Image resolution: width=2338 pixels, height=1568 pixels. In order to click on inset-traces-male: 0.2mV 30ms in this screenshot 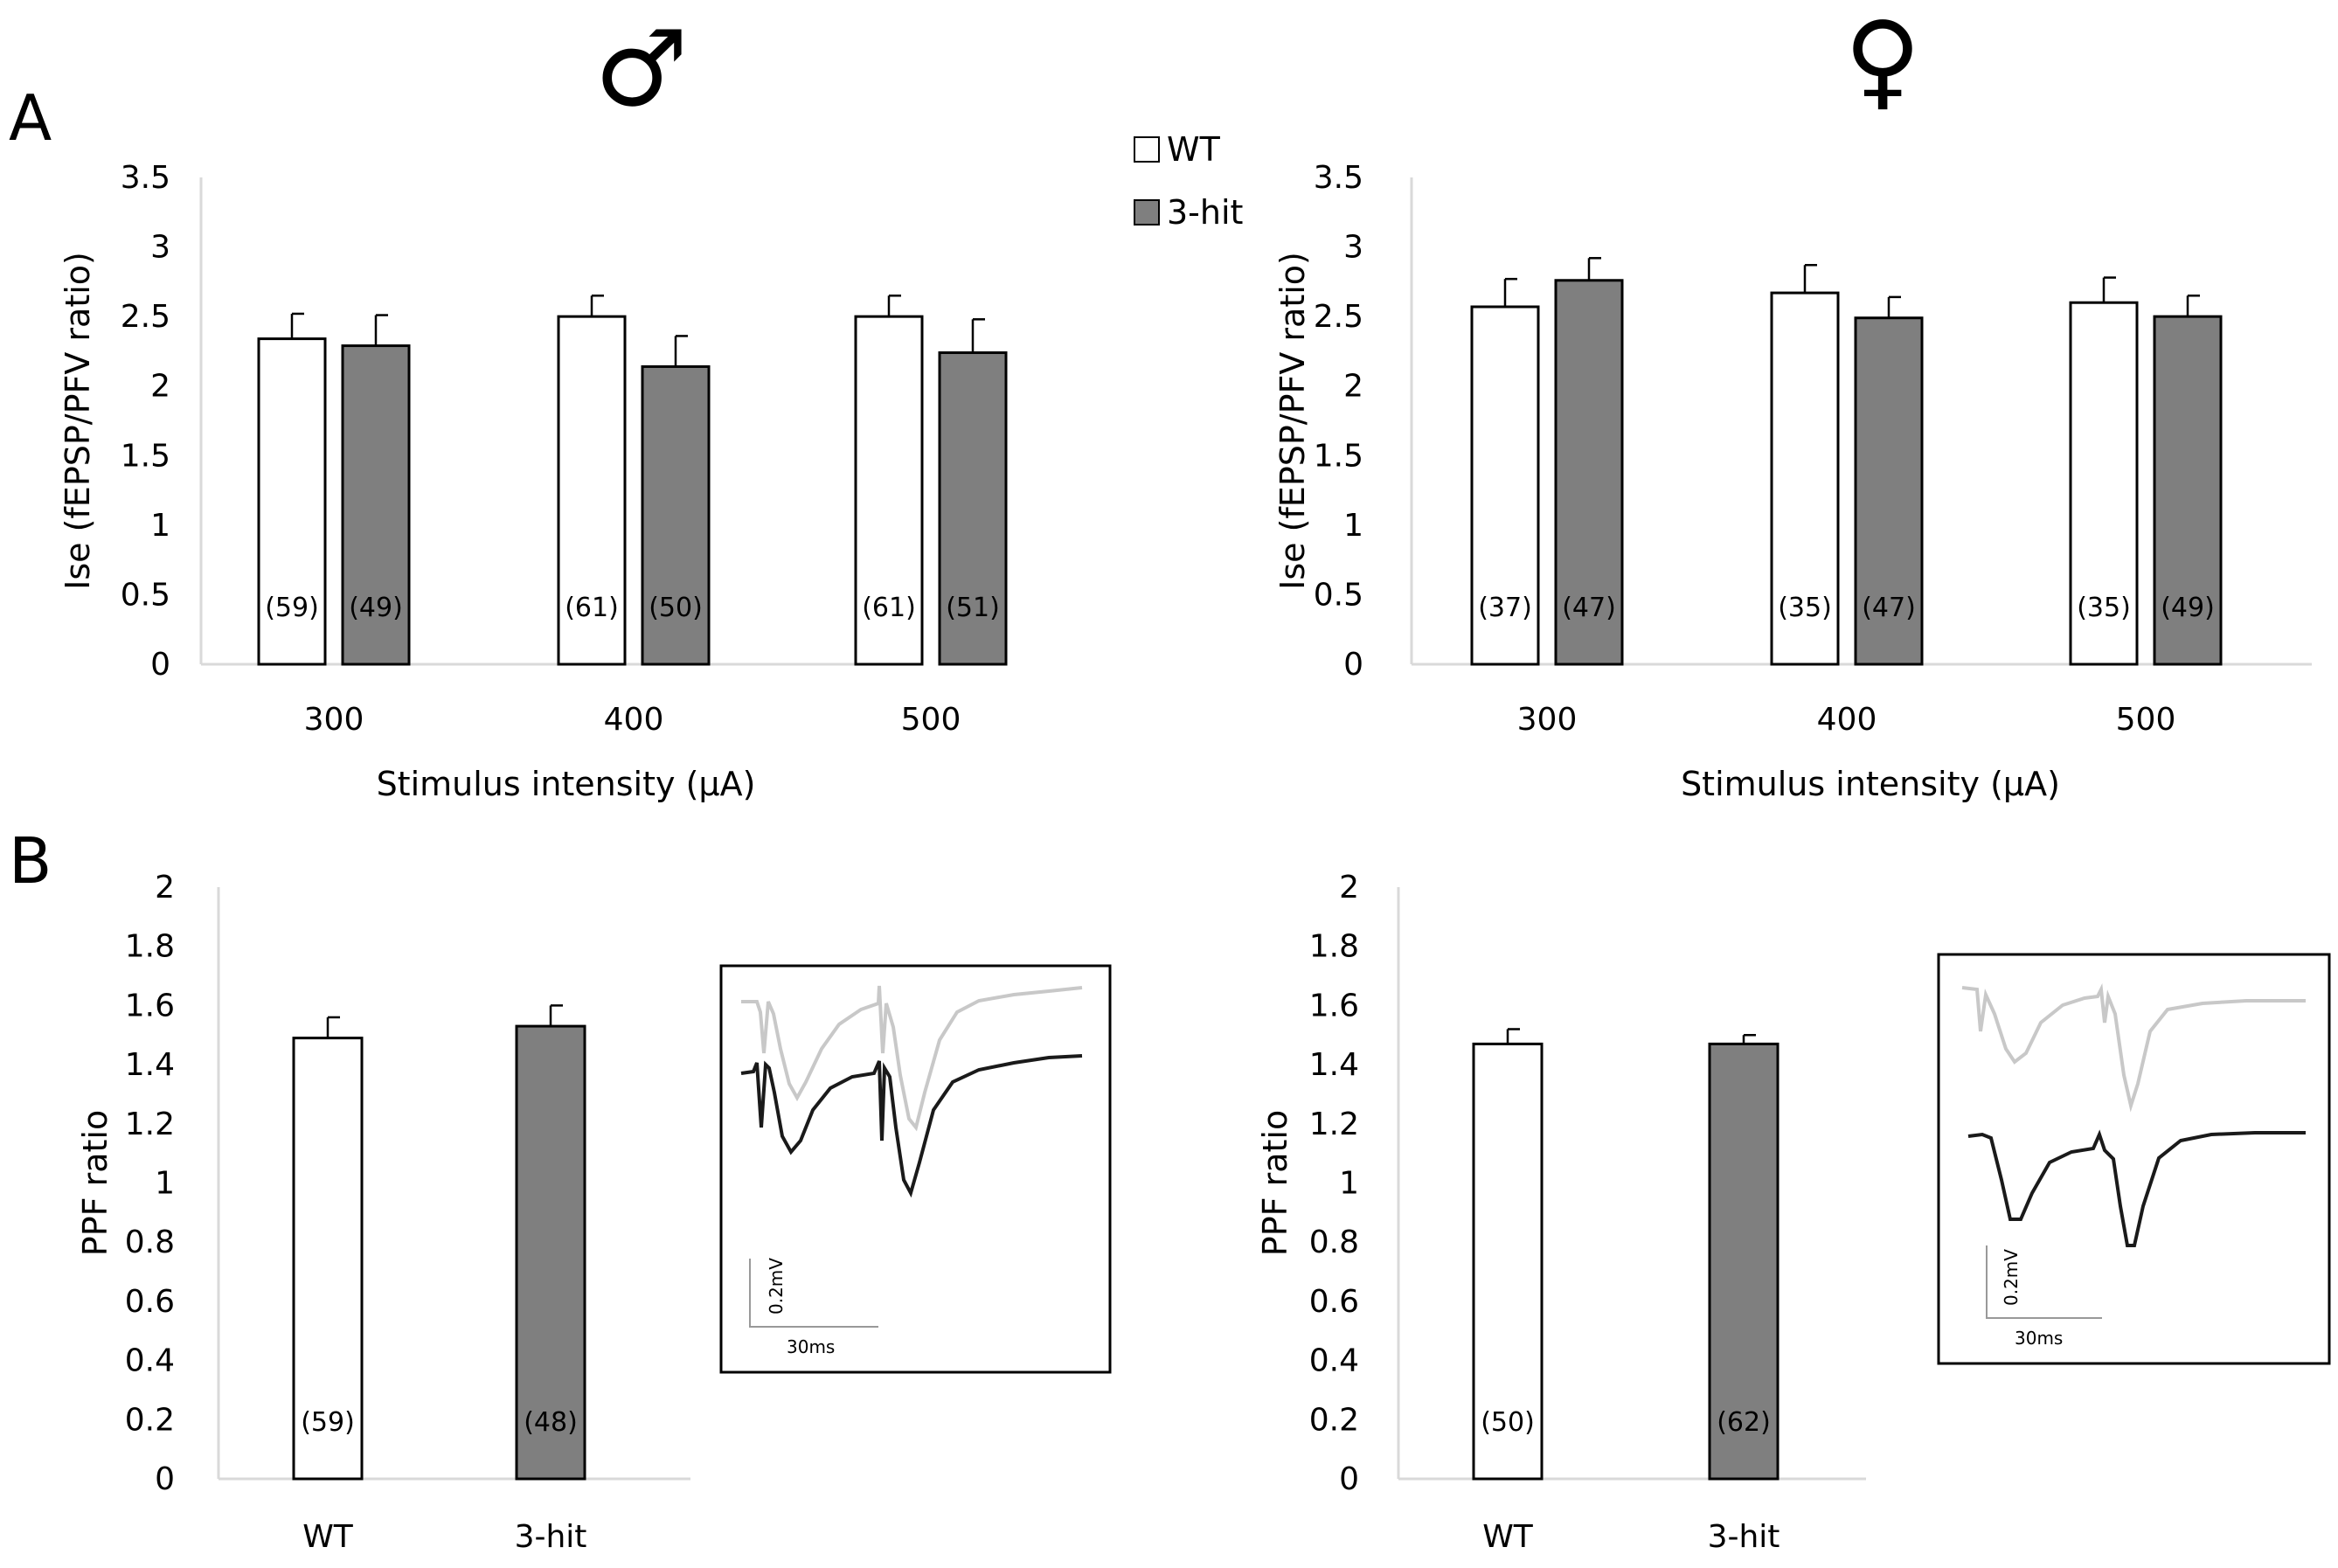, I will do `click(915, 1169)`.